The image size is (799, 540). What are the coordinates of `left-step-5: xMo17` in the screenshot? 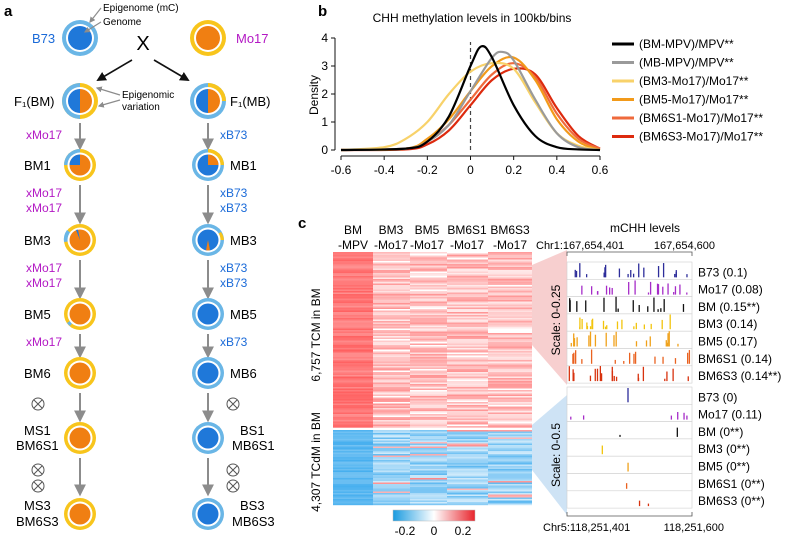 It's located at (44, 283).